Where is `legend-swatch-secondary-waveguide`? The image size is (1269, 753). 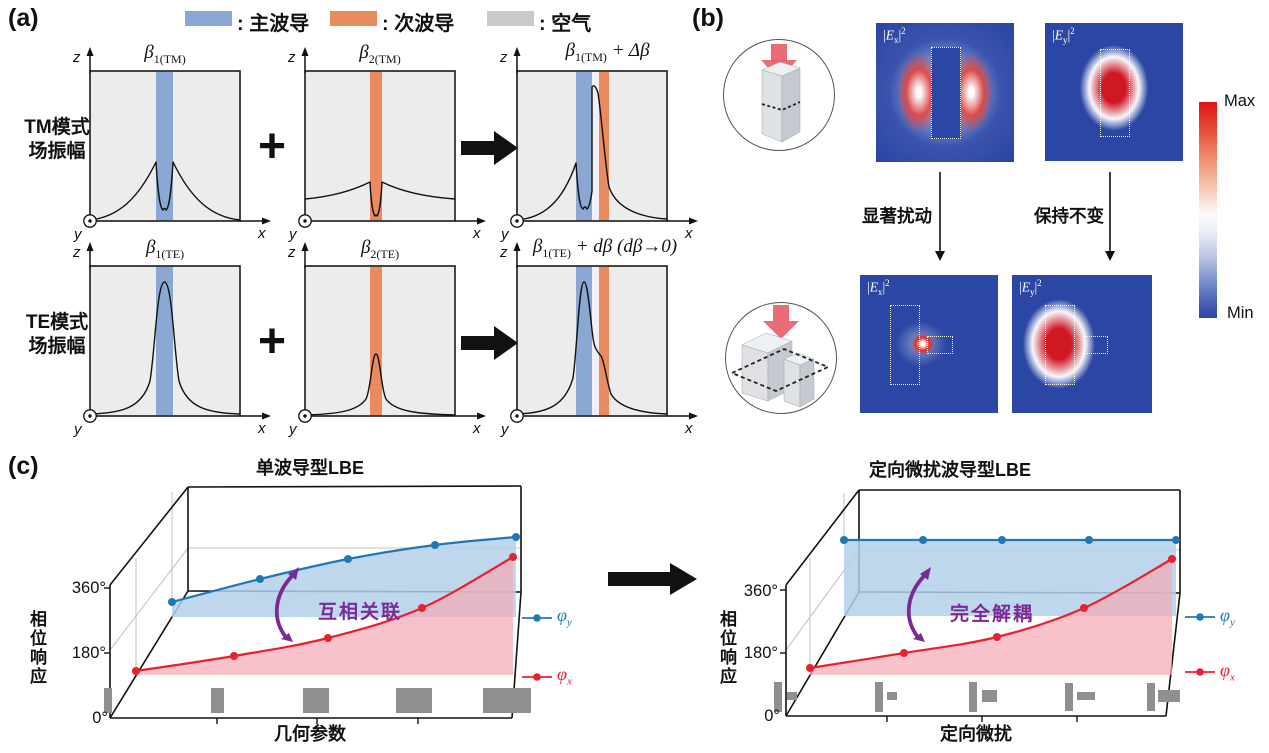 legend-swatch-secondary-waveguide is located at coordinates (353, 18).